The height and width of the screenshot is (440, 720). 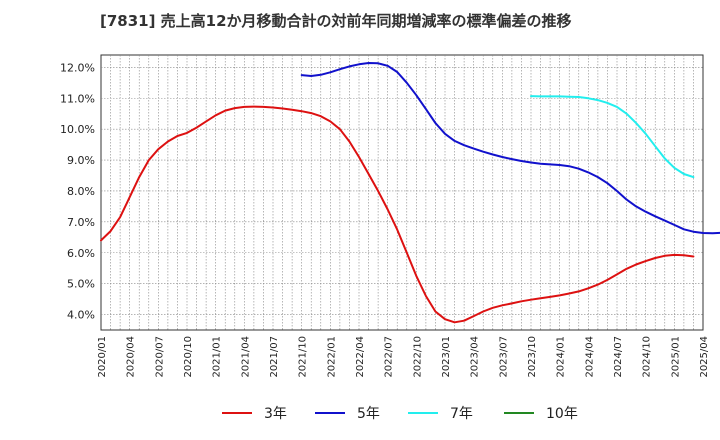 What do you see at coordinates (81, 222) in the screenshot?
I see `y-tick-label: 7.0%` at bounding box center [81, 222].